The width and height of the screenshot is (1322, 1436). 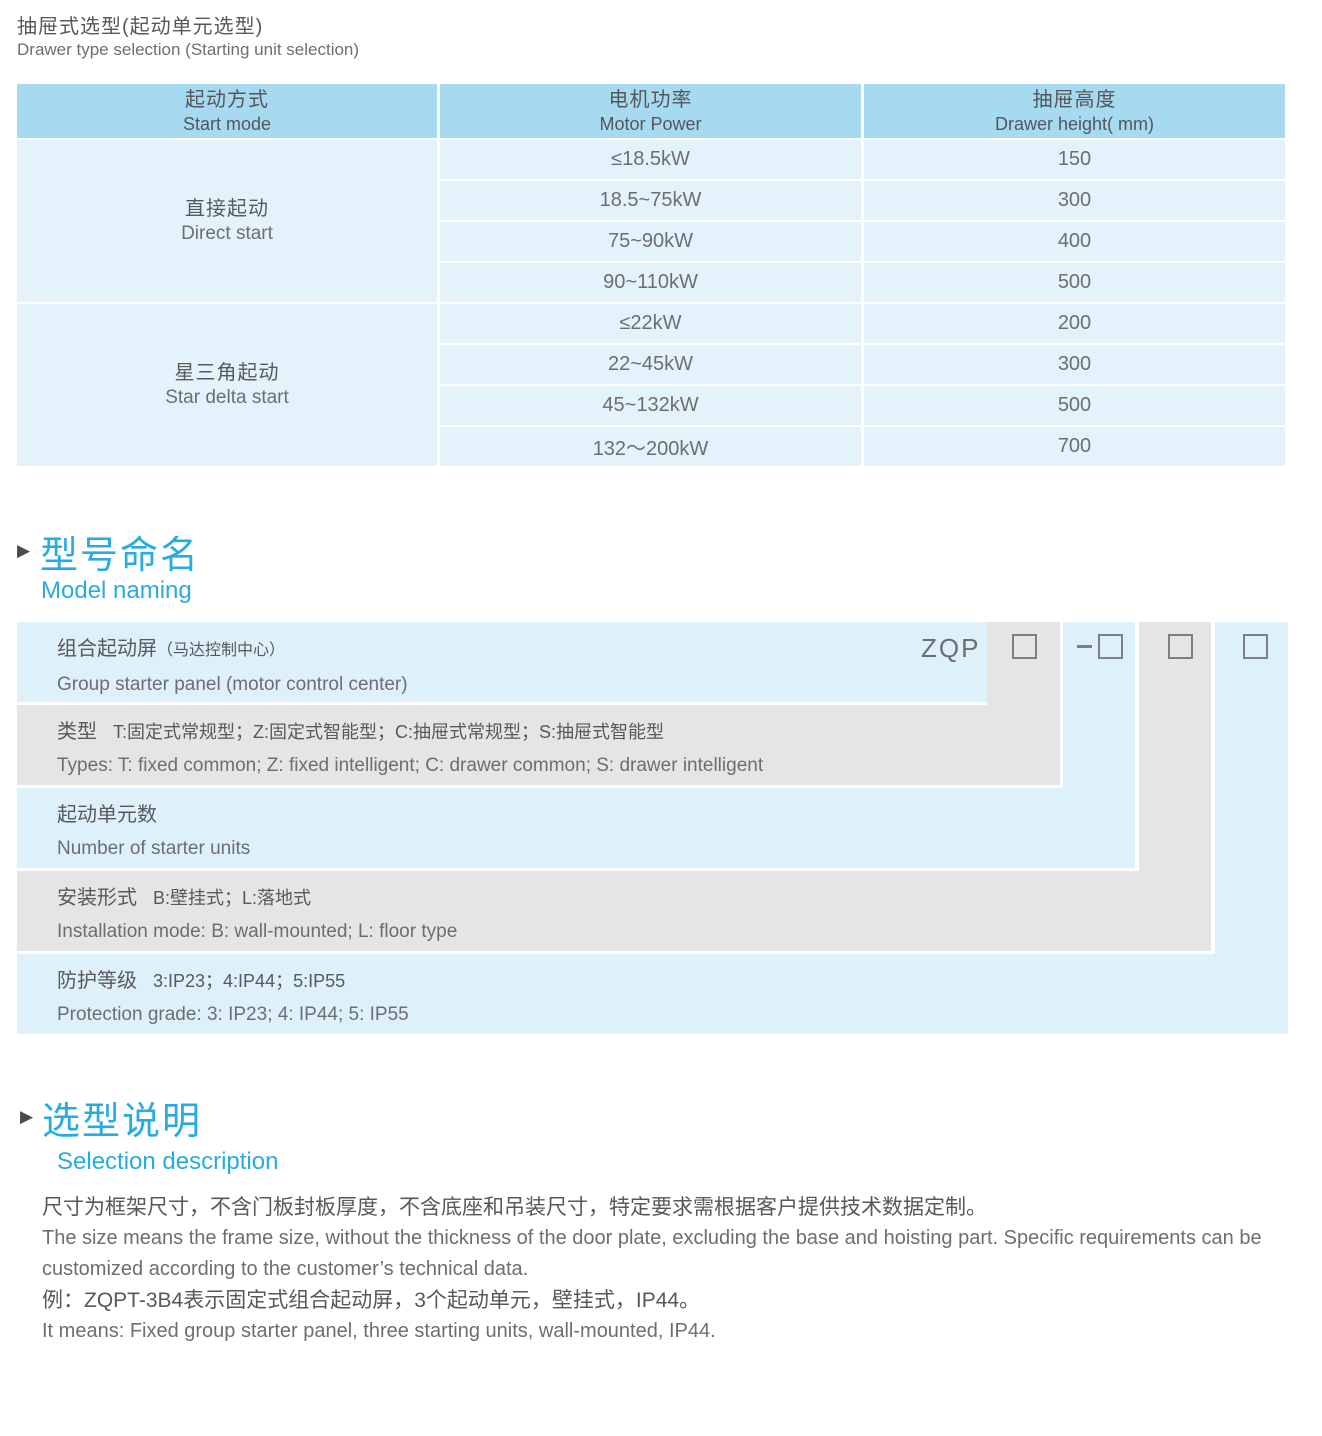 I want to click on height-cell: 400, so click(x=1074, y=241).